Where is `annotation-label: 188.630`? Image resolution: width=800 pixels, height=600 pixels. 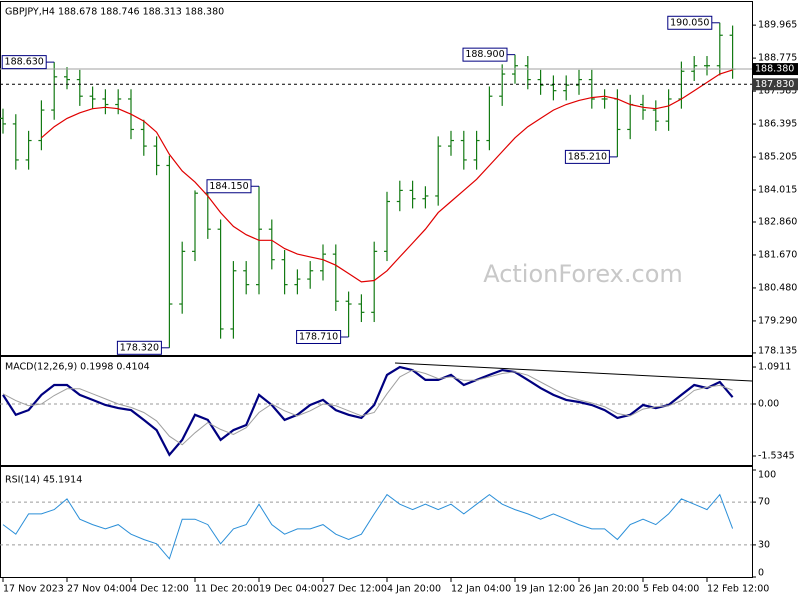
annotation-label: 188.630 is located at coordinates (24, 62).